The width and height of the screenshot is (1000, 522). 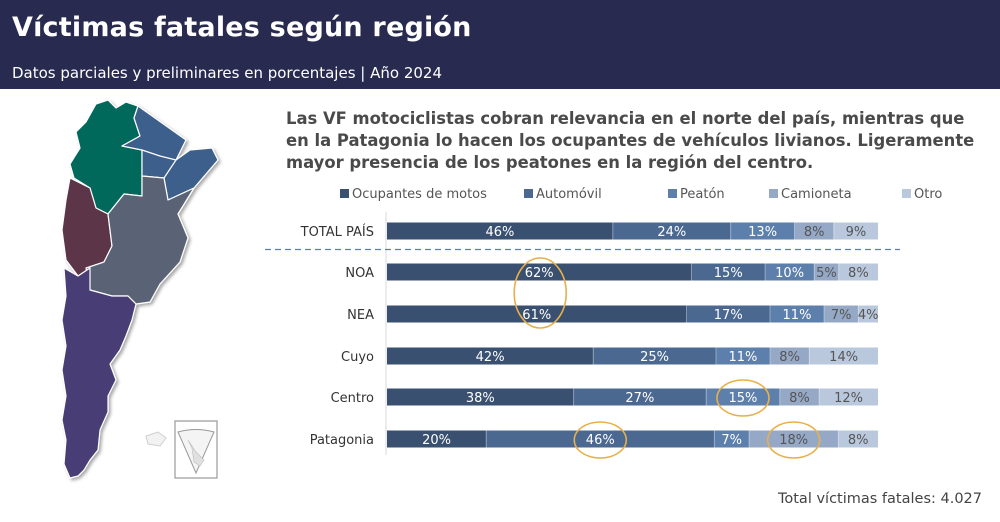 I want to click on data-label: 20%, so click(x=436, y=440).